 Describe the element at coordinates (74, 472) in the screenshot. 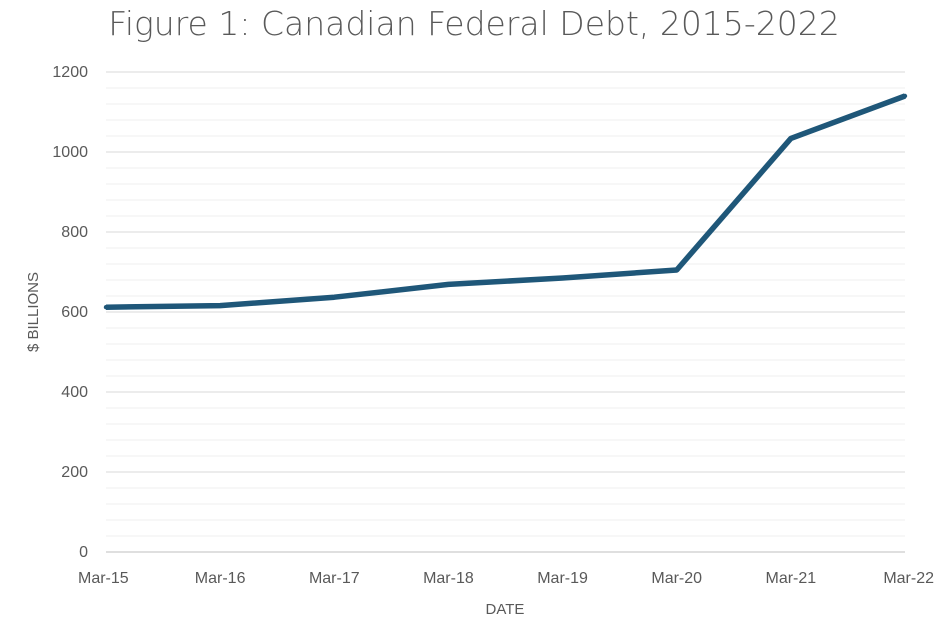

I see `y-tick-label: 200` at that location.